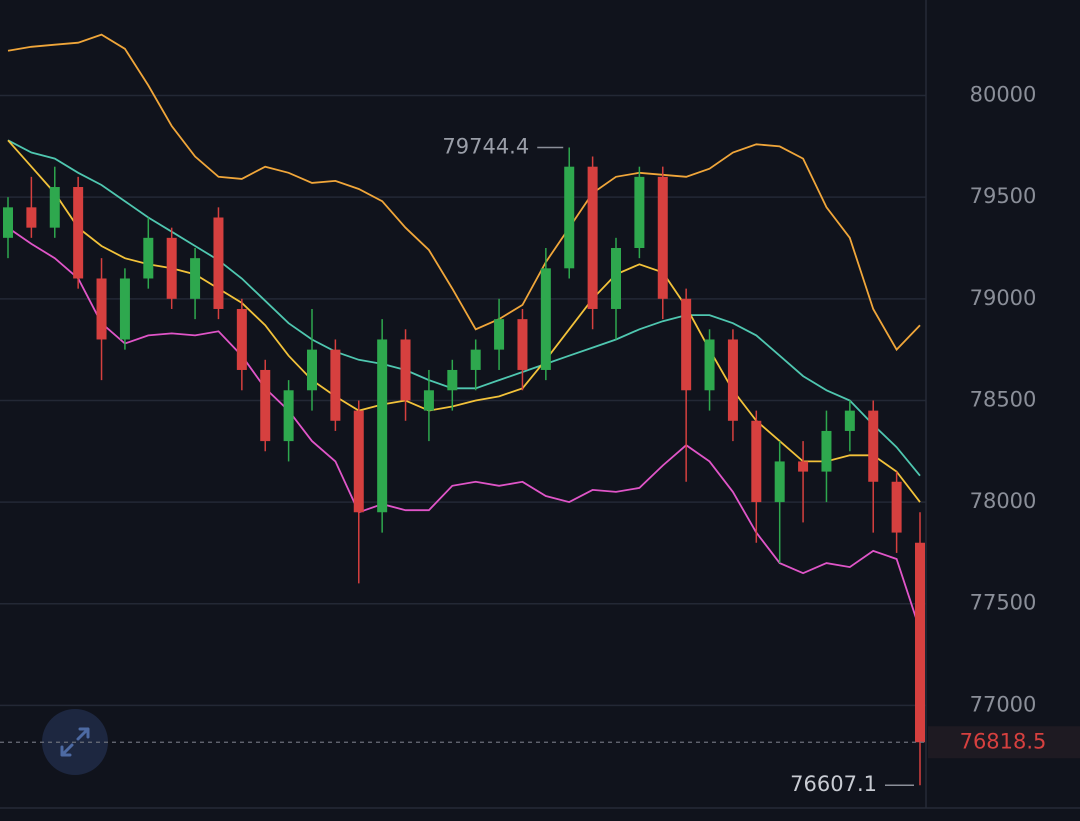 The image size is (1080, 821). Describe the element at coordinates (833, 784) in the screenshot. I see `low-label: 76607.1` at that location.